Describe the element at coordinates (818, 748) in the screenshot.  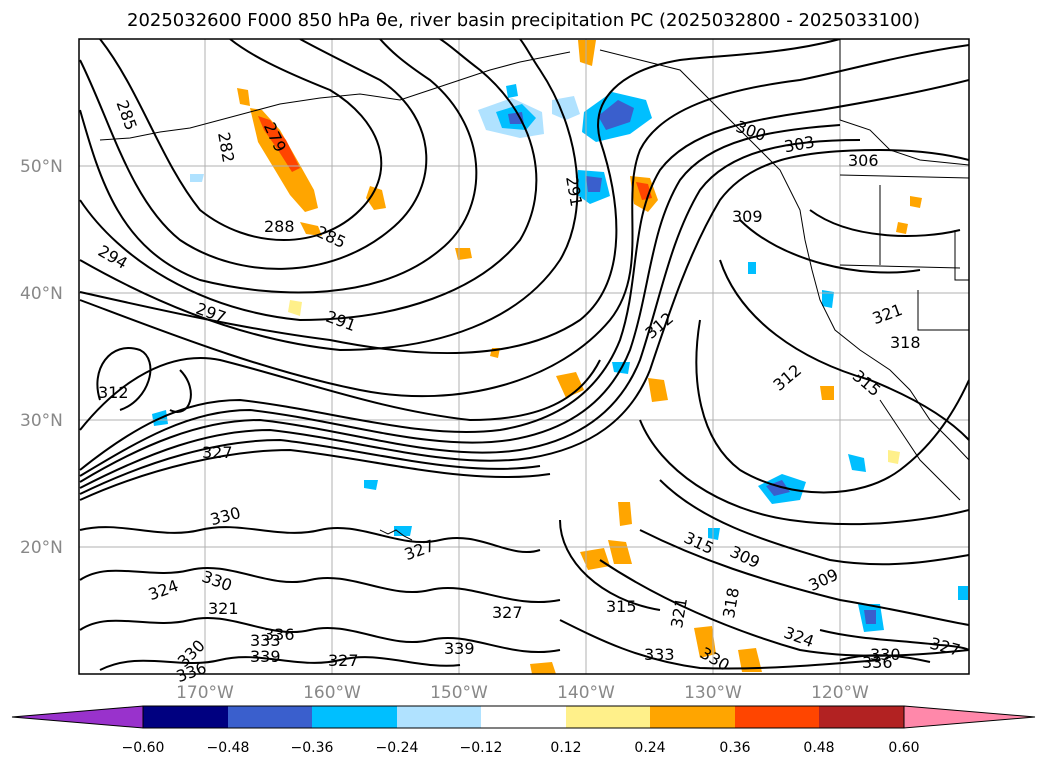
I see `colorbar-label: 0.48` at that location.